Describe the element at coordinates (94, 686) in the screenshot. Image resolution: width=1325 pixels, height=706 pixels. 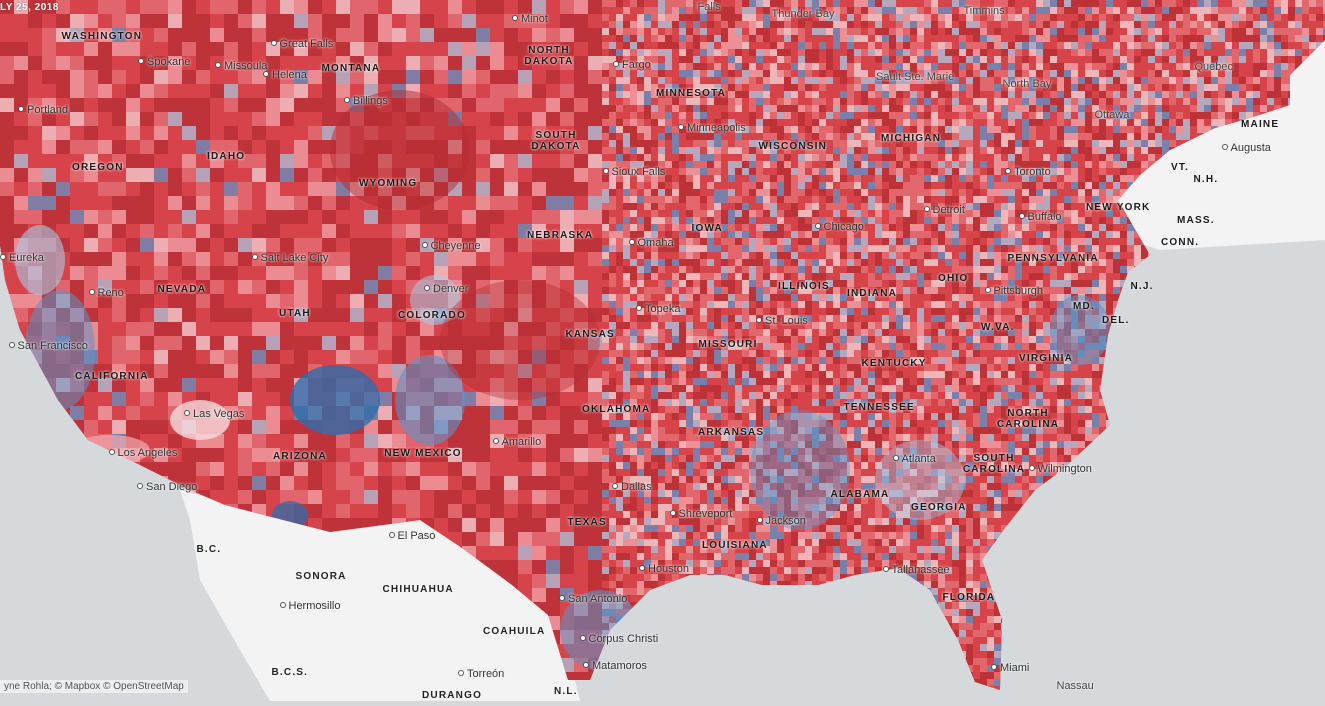
I see `map-attribution: yne Rohla; © Mapbox © OpenStreetMap` at that location.